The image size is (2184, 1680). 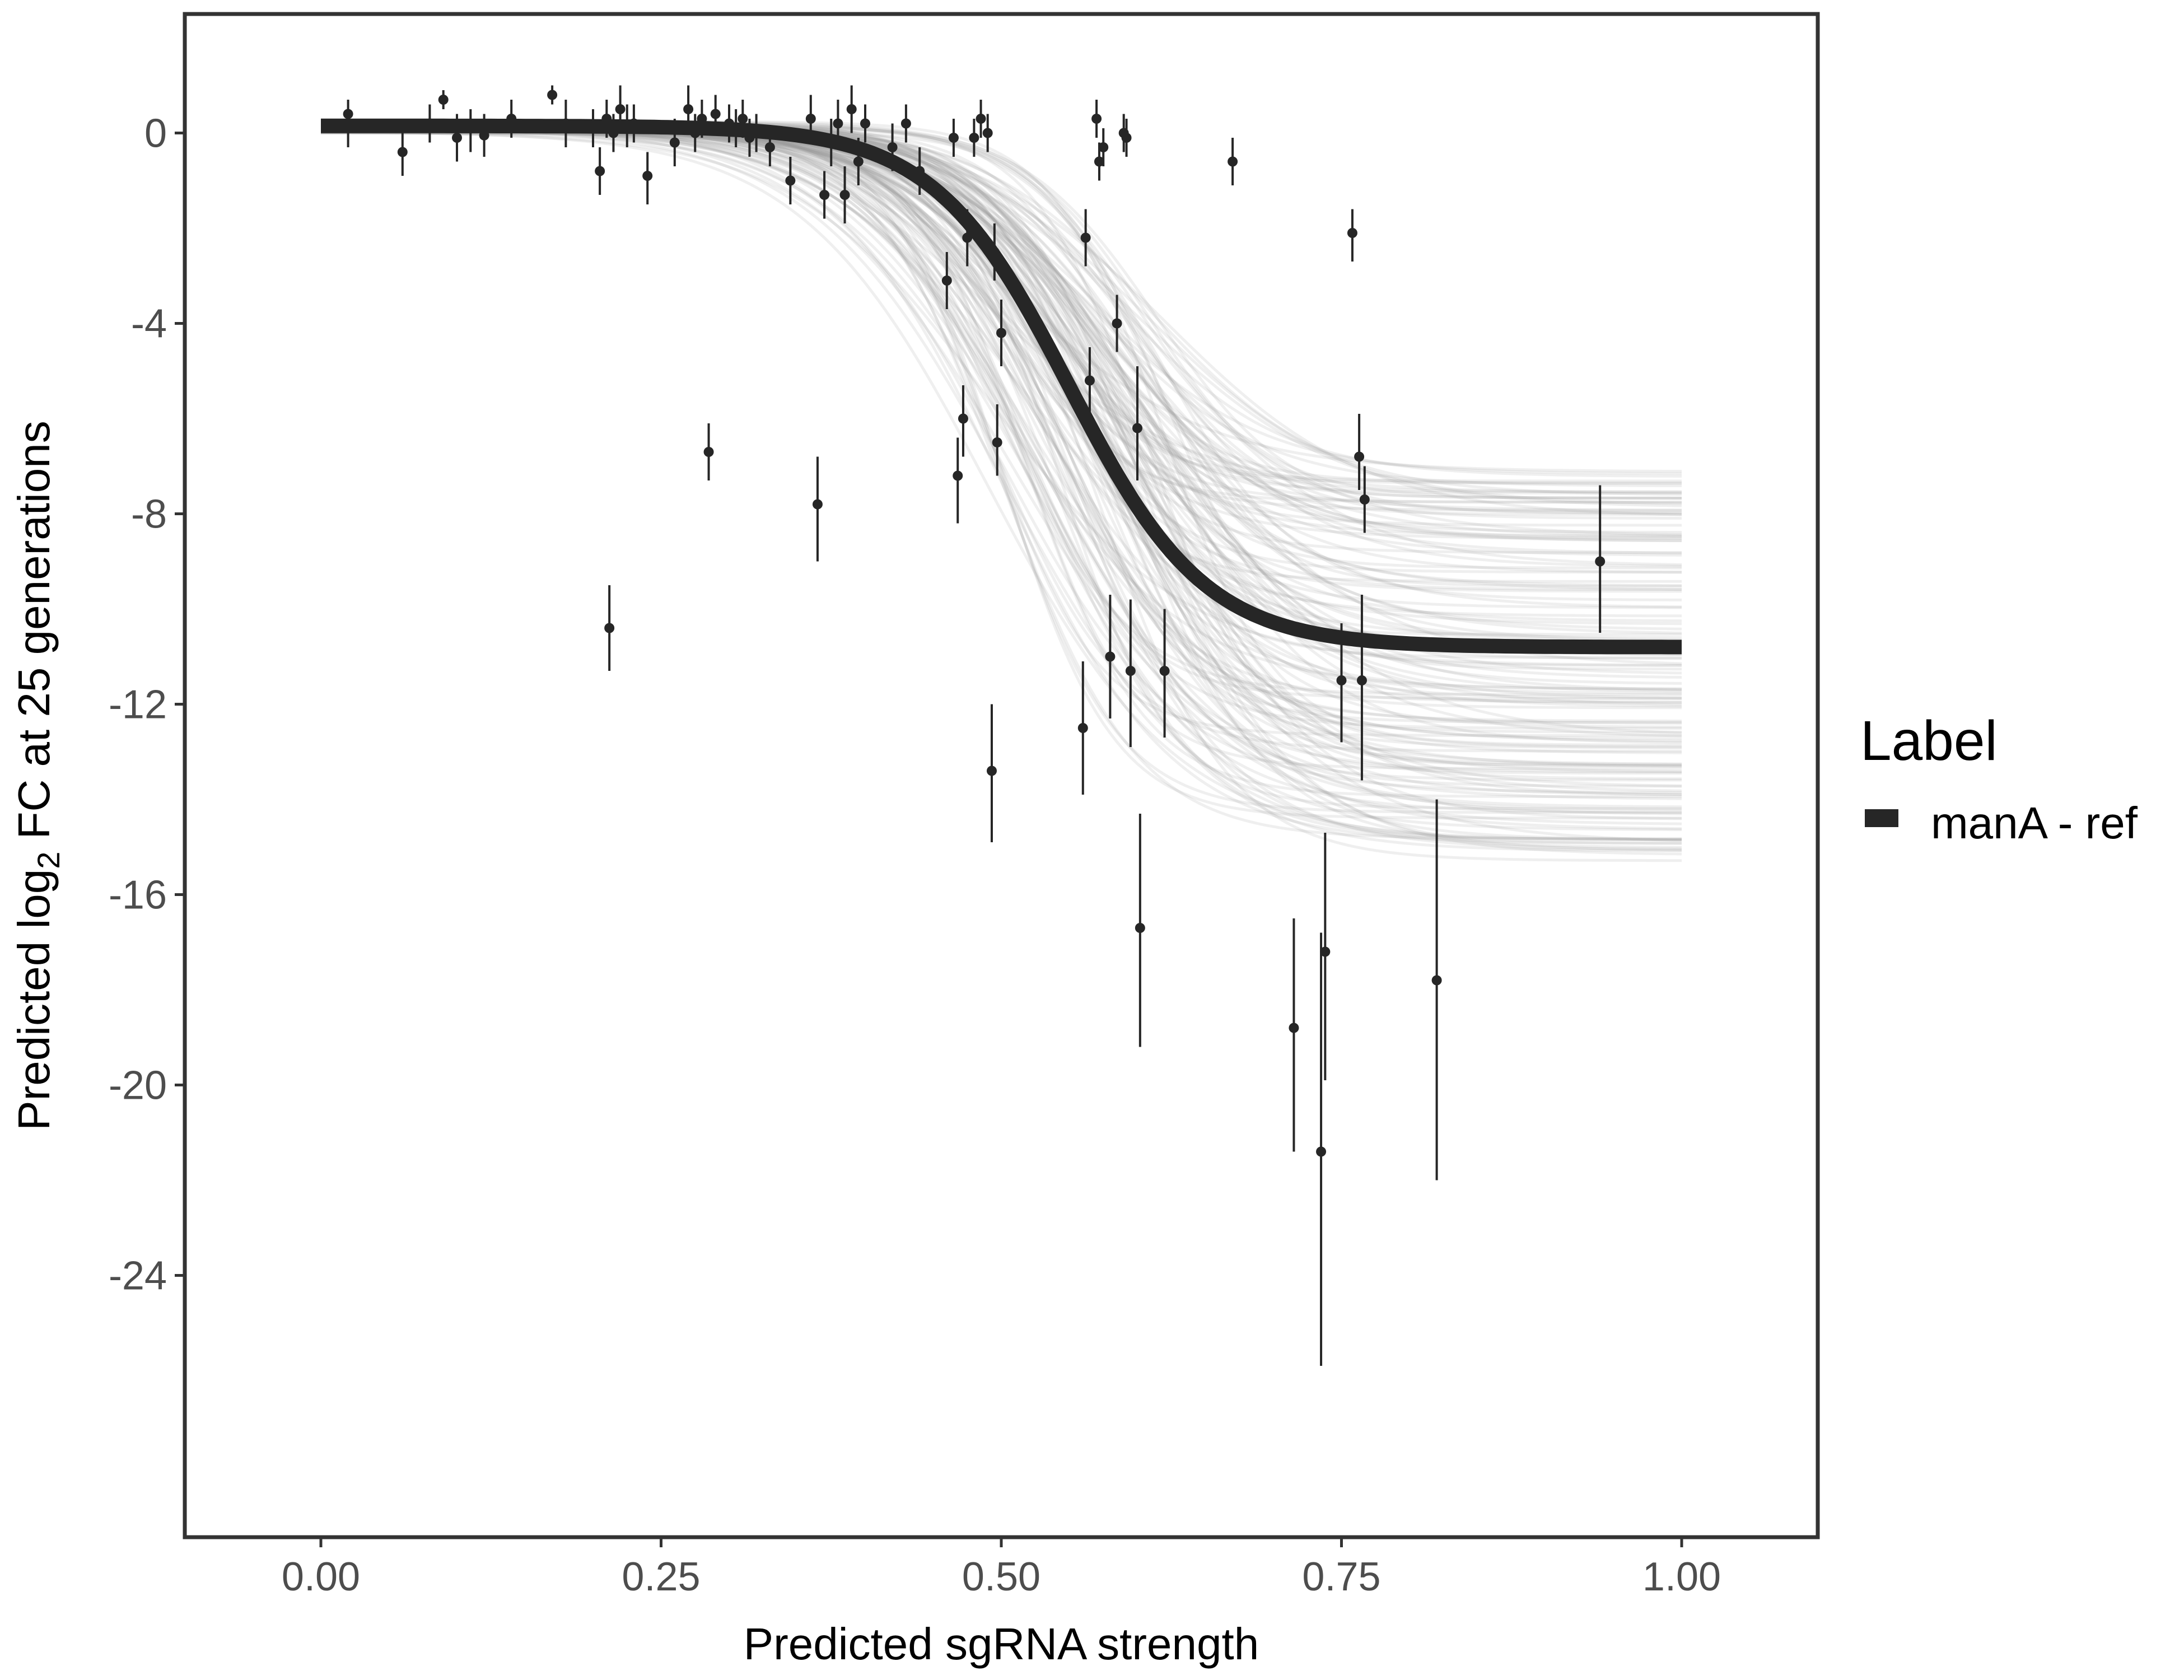 What do you see at coordinates (1682, 1577) in the screenshot?
I see `x-tick-label: 1.00` at bounding box center [1682, 1577].